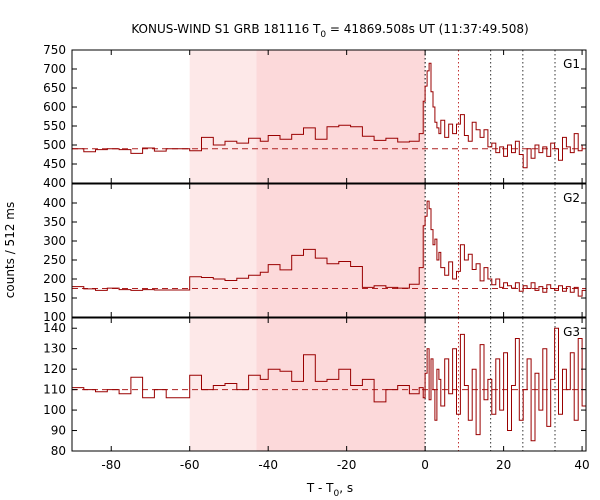  Describe the element at coordinates (571, 332) in the screenshot. I see `panel-label-g3: G3` at that location.